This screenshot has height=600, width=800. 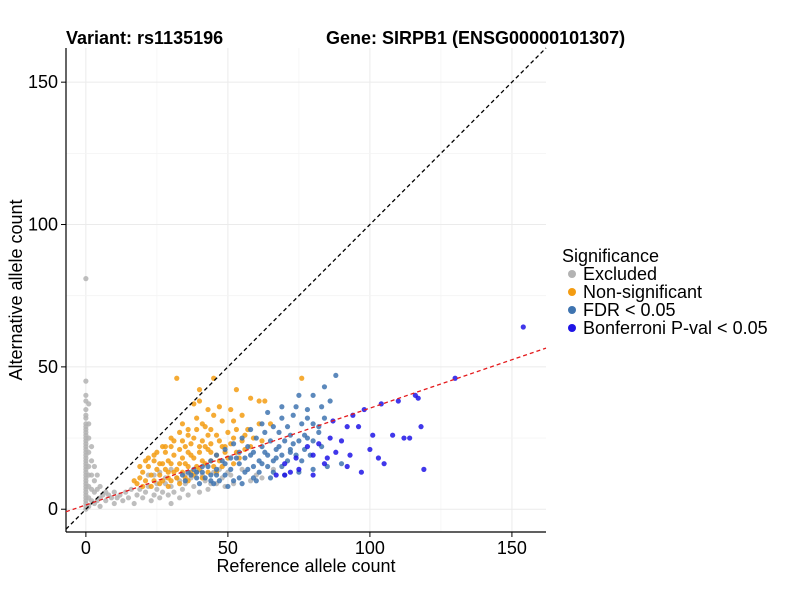 What do you see at coordinates (144, 38) in the screenshot?
I see `title-variant: Variant: rs1135196` at bounding box center [144, 38].